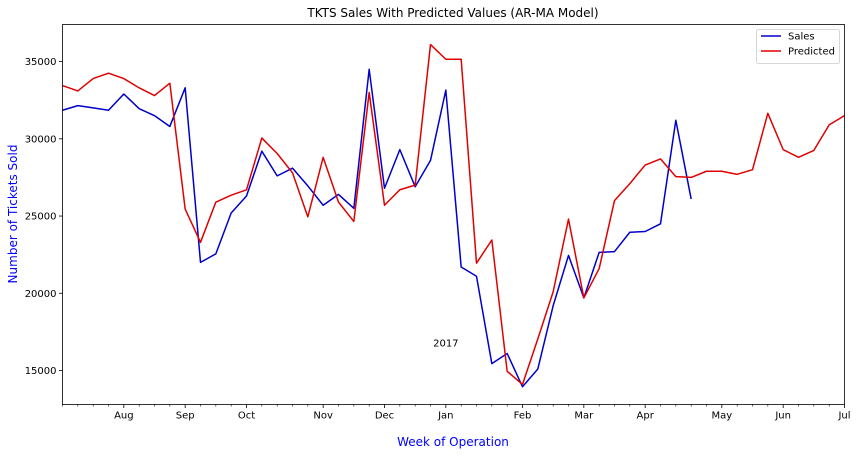 The image size is (857, 456). I want to click on x-axis-label: Week of Operation, so click(453, 442).